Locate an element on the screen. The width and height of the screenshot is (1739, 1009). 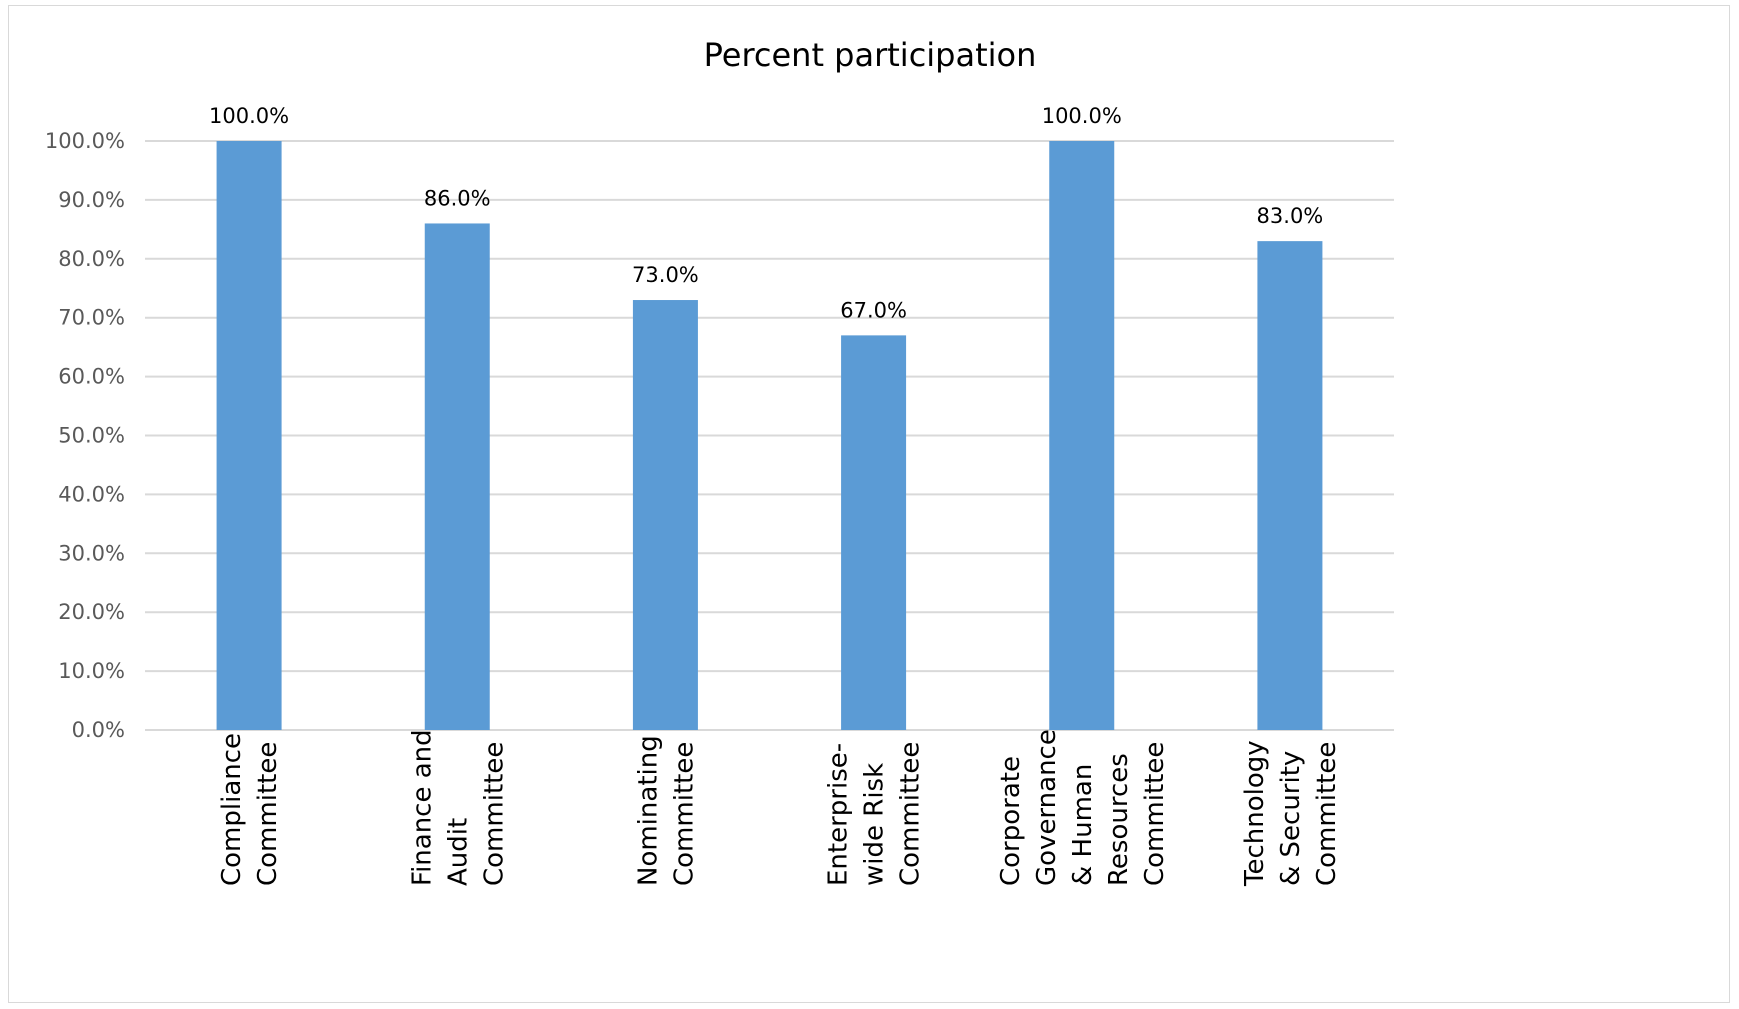
category-label-line: Nominating is located at coordinates (648, 810).